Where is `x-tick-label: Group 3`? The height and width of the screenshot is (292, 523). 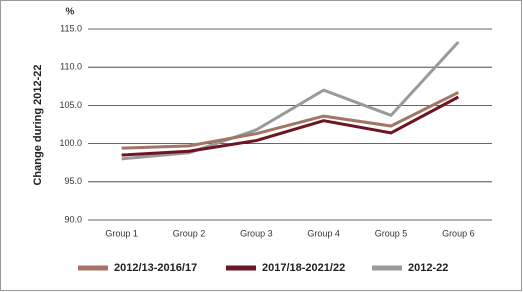
x-tick-label: Group 3 is located at coordinates (256, 233).